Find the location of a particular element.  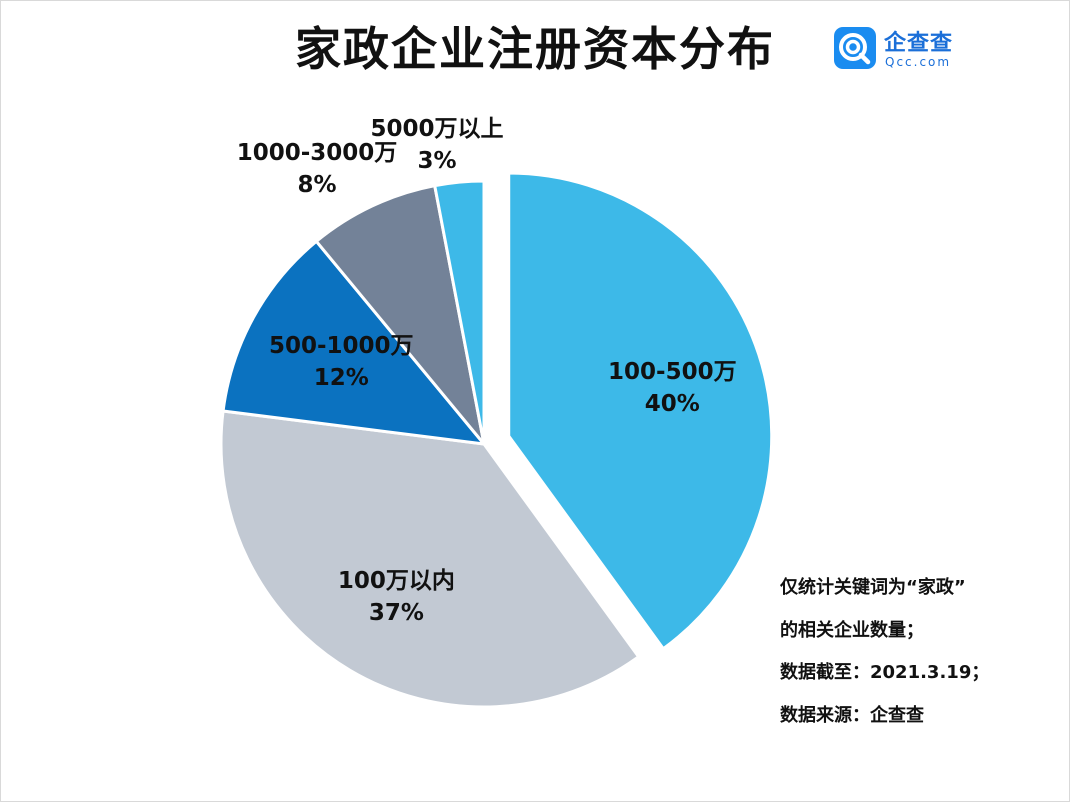

slice-label: 5000万以上 is located at coordinates (436, 129).